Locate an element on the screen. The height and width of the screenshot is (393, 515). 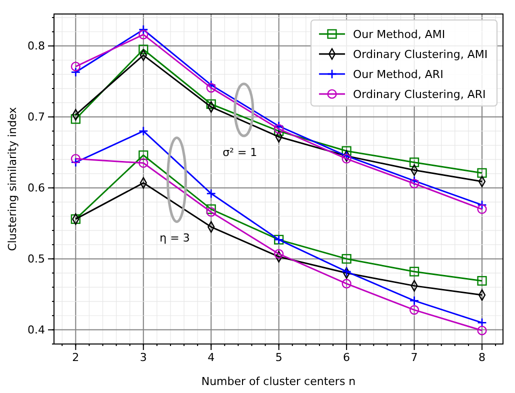
y-tick-label: 0.8 is located at coordinates (36, 45).